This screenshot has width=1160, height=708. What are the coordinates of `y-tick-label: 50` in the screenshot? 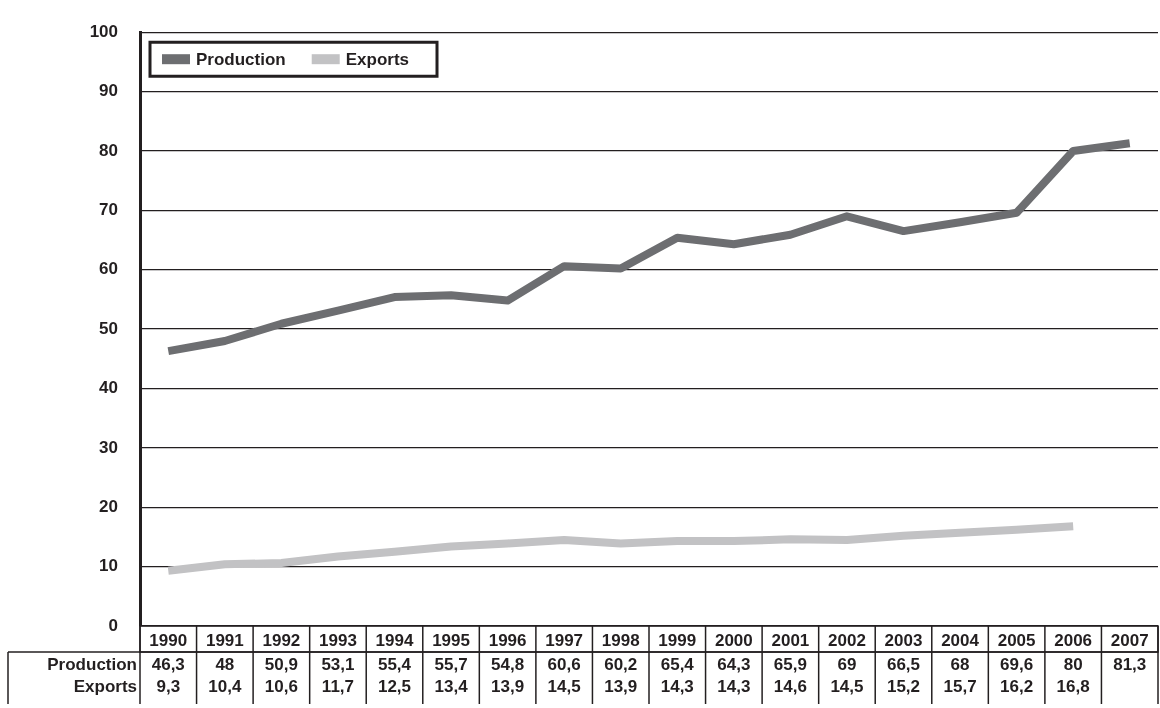 It's located at (108, 328).